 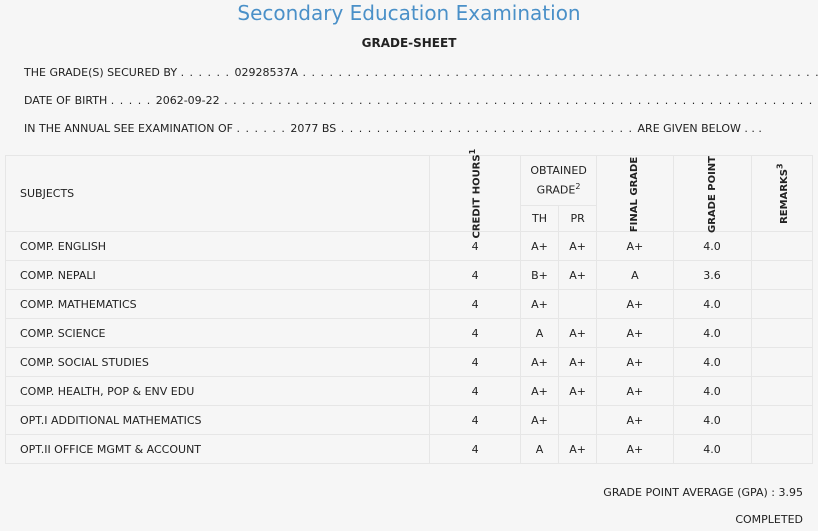 I want to click on table-row: COMP. SOCIAL STUDIES 4 A+ A+ A+ 4.0, so click(x=409, y=362).